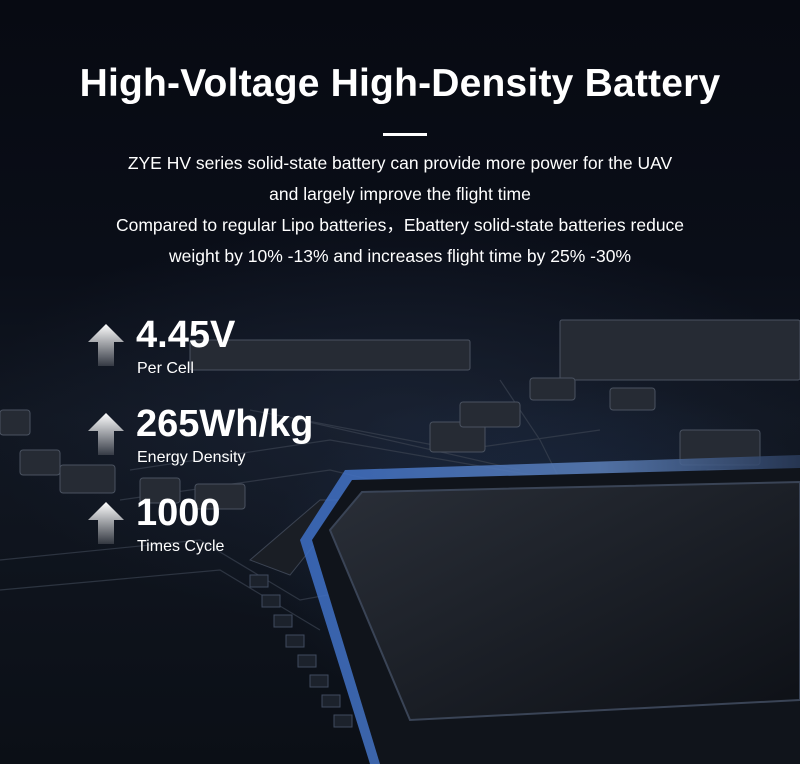  Describe the element at coordinates (191, 457) in the screenshot. I see `stat-label: Energy Density` at that location.